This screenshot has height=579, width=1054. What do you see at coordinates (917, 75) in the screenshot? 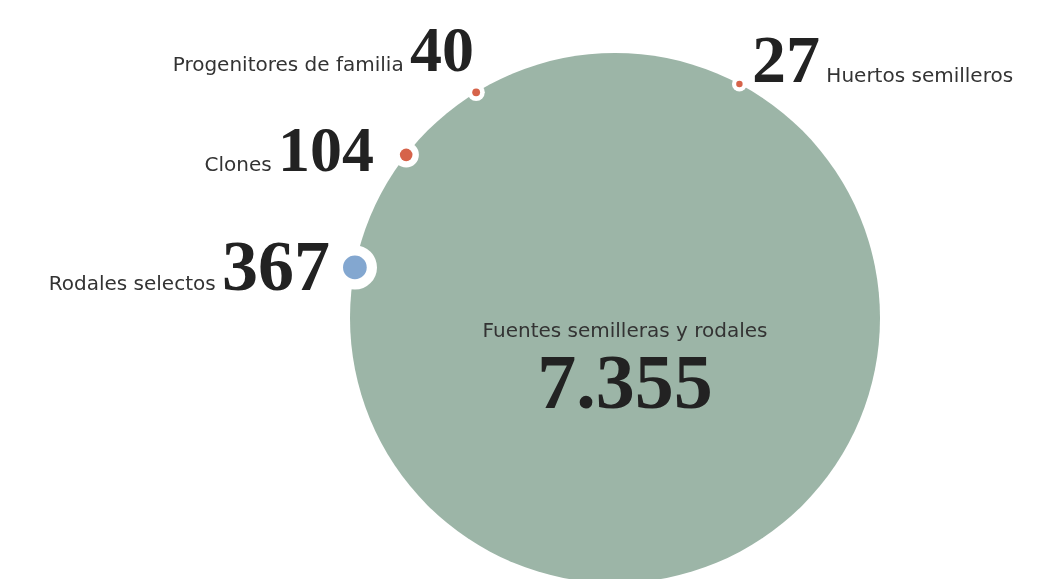
I see `category-label: Huertos semilleros` at bounding box center [917, 75].